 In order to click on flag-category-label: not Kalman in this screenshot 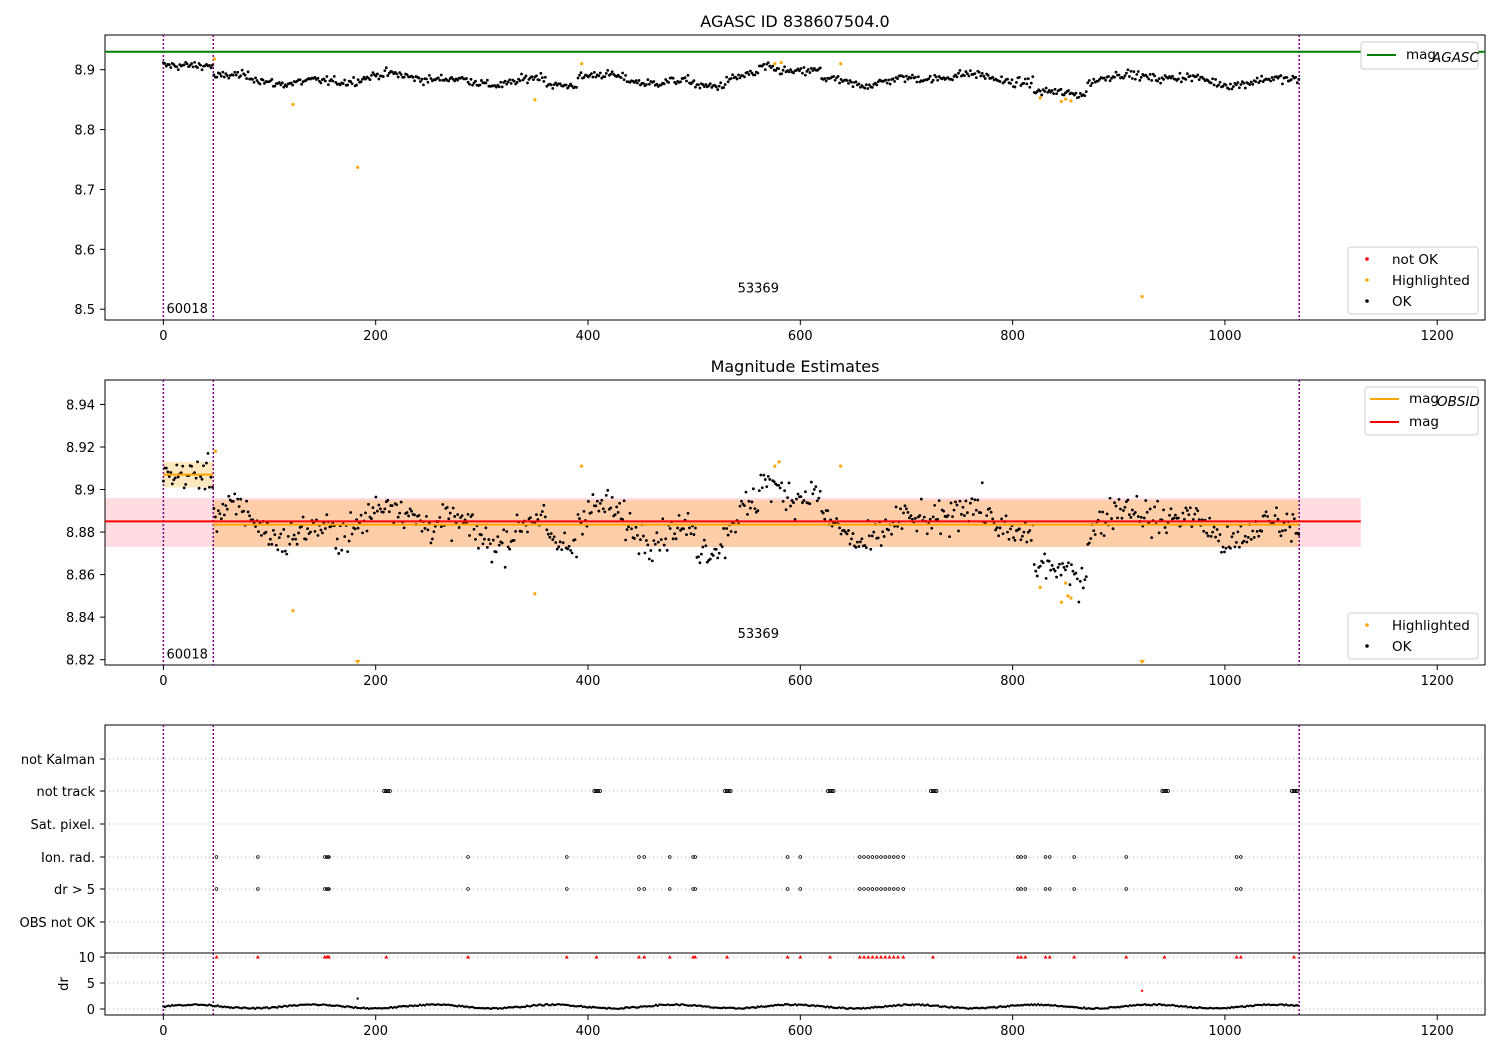, I will do `click(58, 760)`.